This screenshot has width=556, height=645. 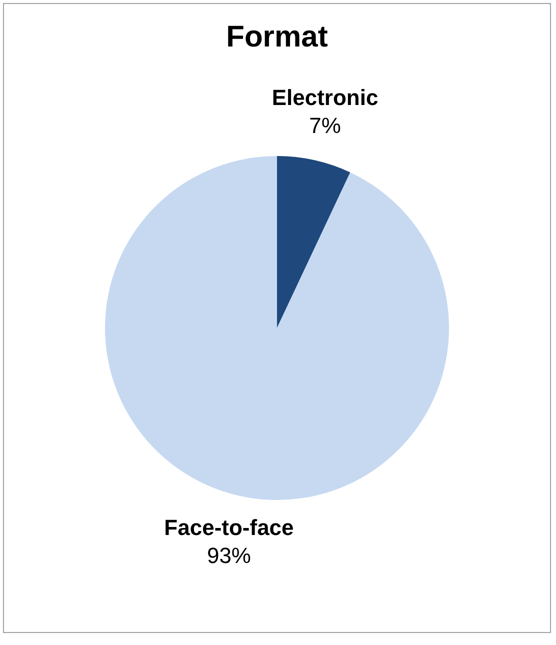 What do you see at coordinates (229, 527) in the screenshot?
I see `slice-label: Face-to-face` at bounding box center [229, 527].